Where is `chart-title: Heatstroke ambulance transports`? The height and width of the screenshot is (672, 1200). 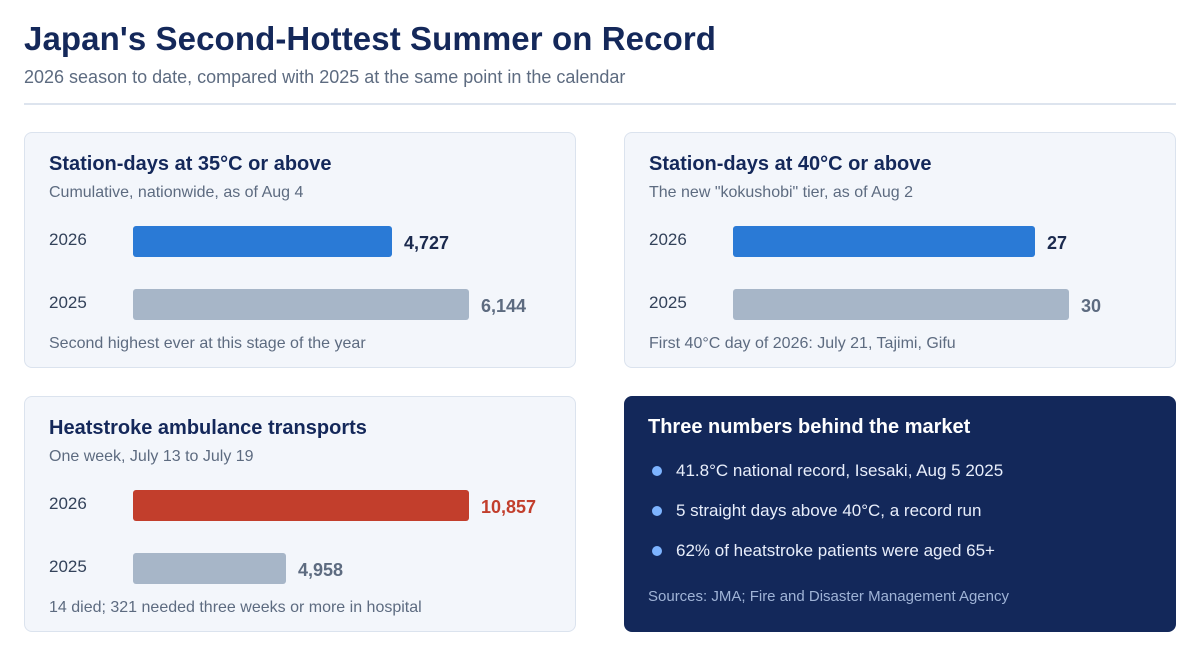 chart-title: Heatstroke ambulance transports is located at coordinates (208, 428).